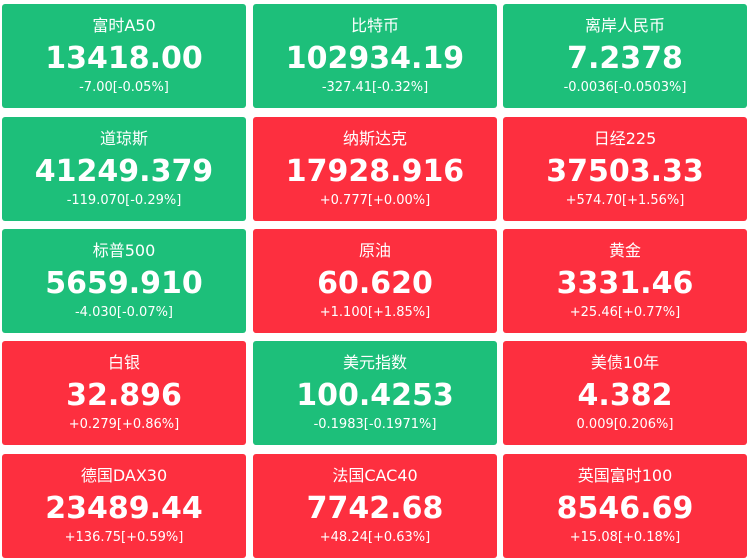  Describe the element at coordinates (375, 87) in the screenshot. I see `market-change: -327.41[-0.32%]` at that location.